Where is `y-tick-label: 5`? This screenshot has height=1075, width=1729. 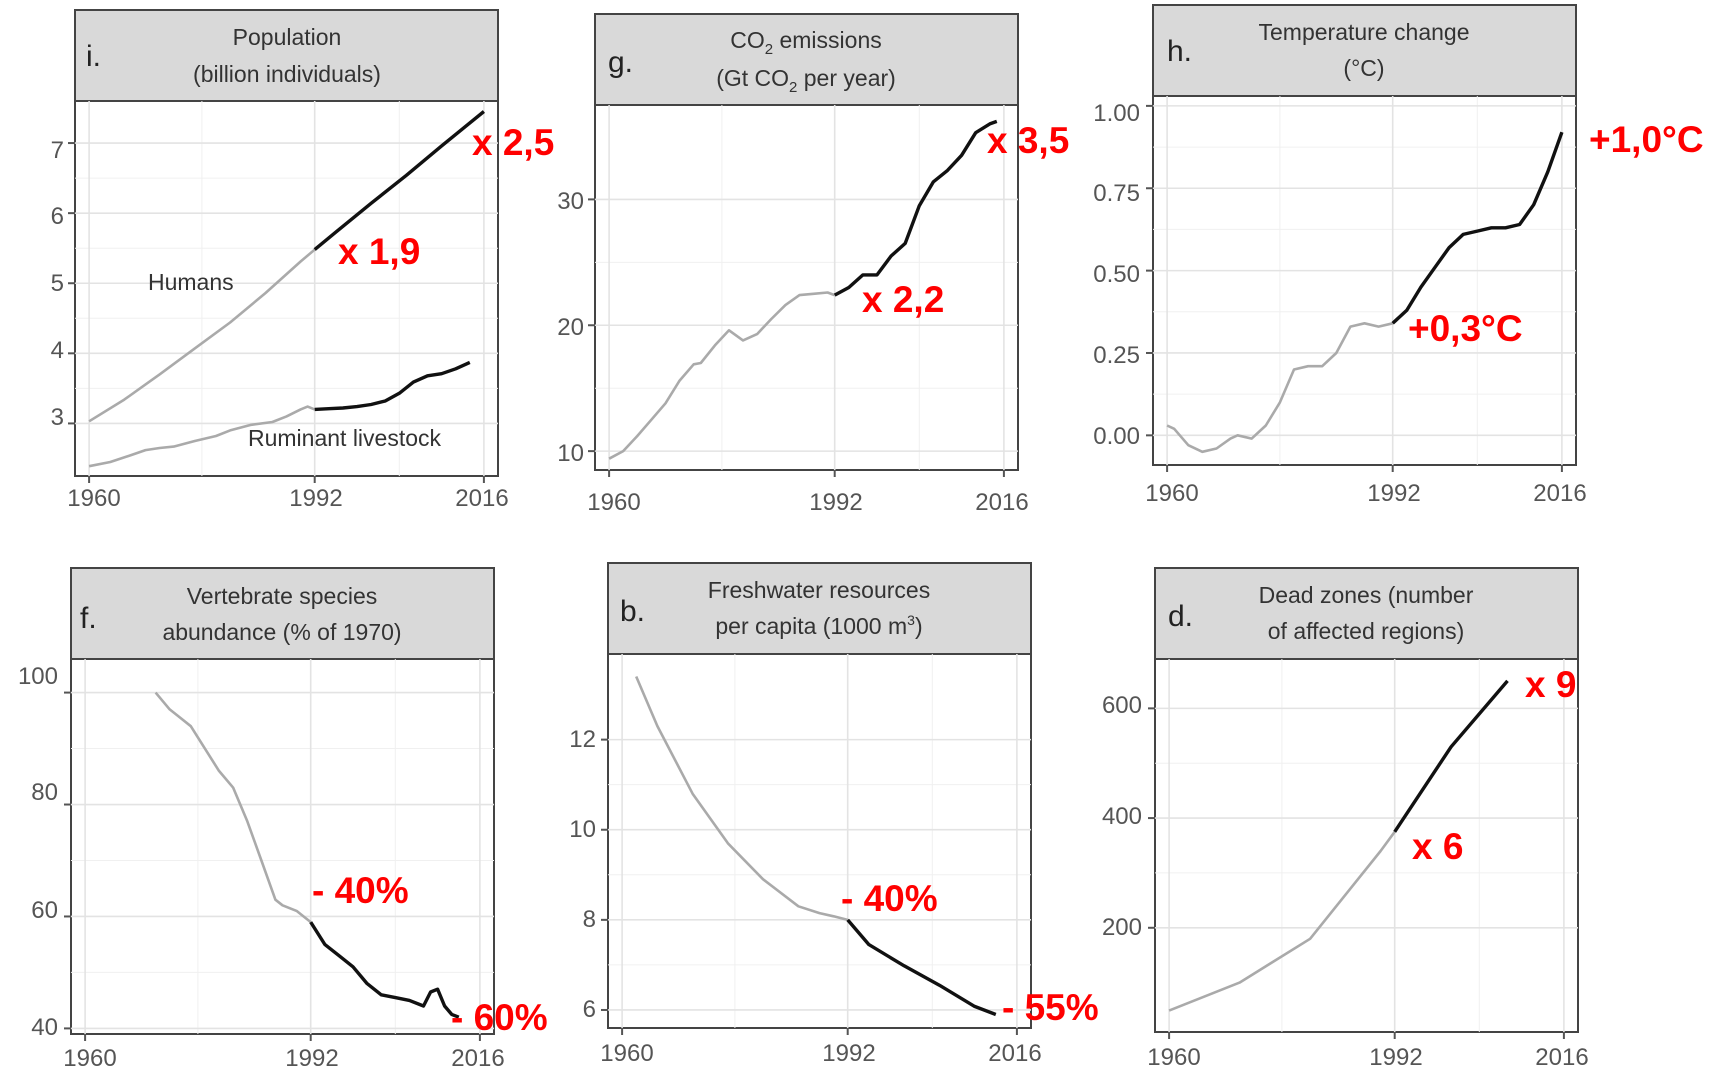 y-tick-label: 5 is located at coordinates (57, 283).